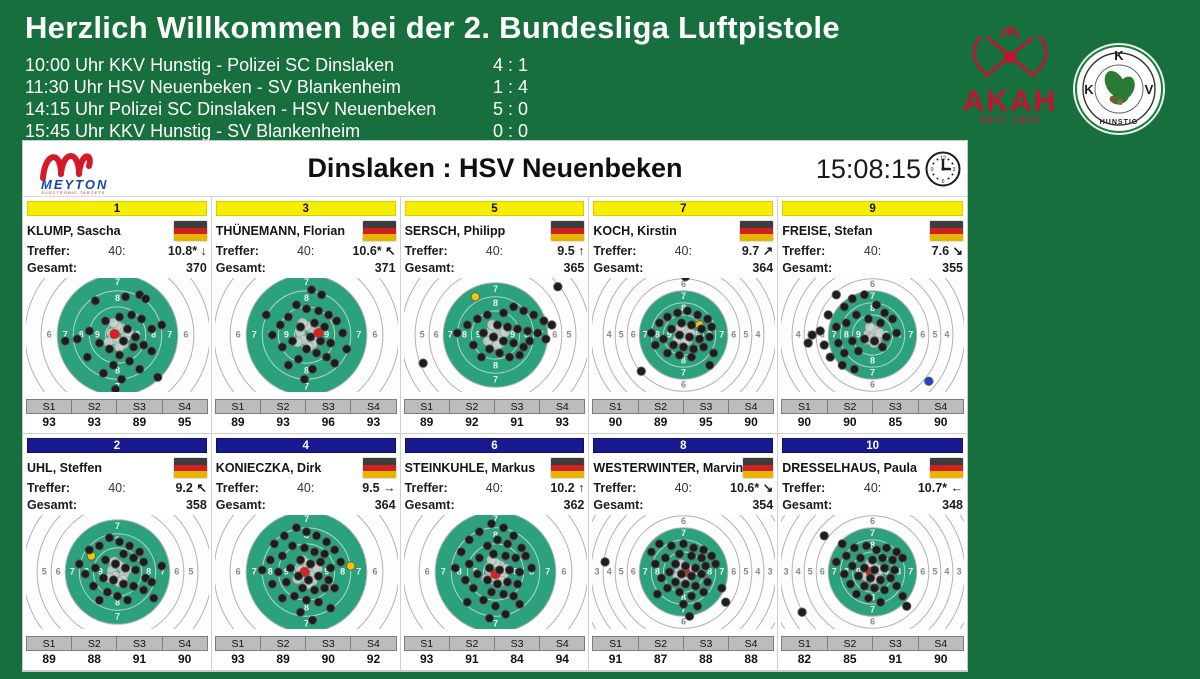  What do you see at coordinates (697, 334) in the screenshot?
I see `svg-text: 9` at bounding box center [697, 334].